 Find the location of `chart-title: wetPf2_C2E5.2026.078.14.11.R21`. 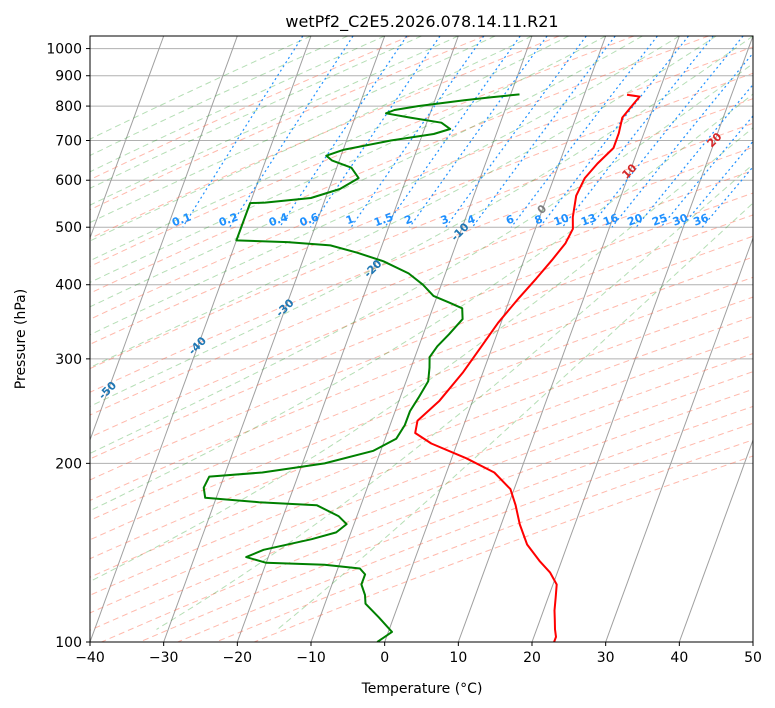

chart-title: wetPf2_C2E5.2026.078.14.11.R21 is located at coordinates (421, 22).